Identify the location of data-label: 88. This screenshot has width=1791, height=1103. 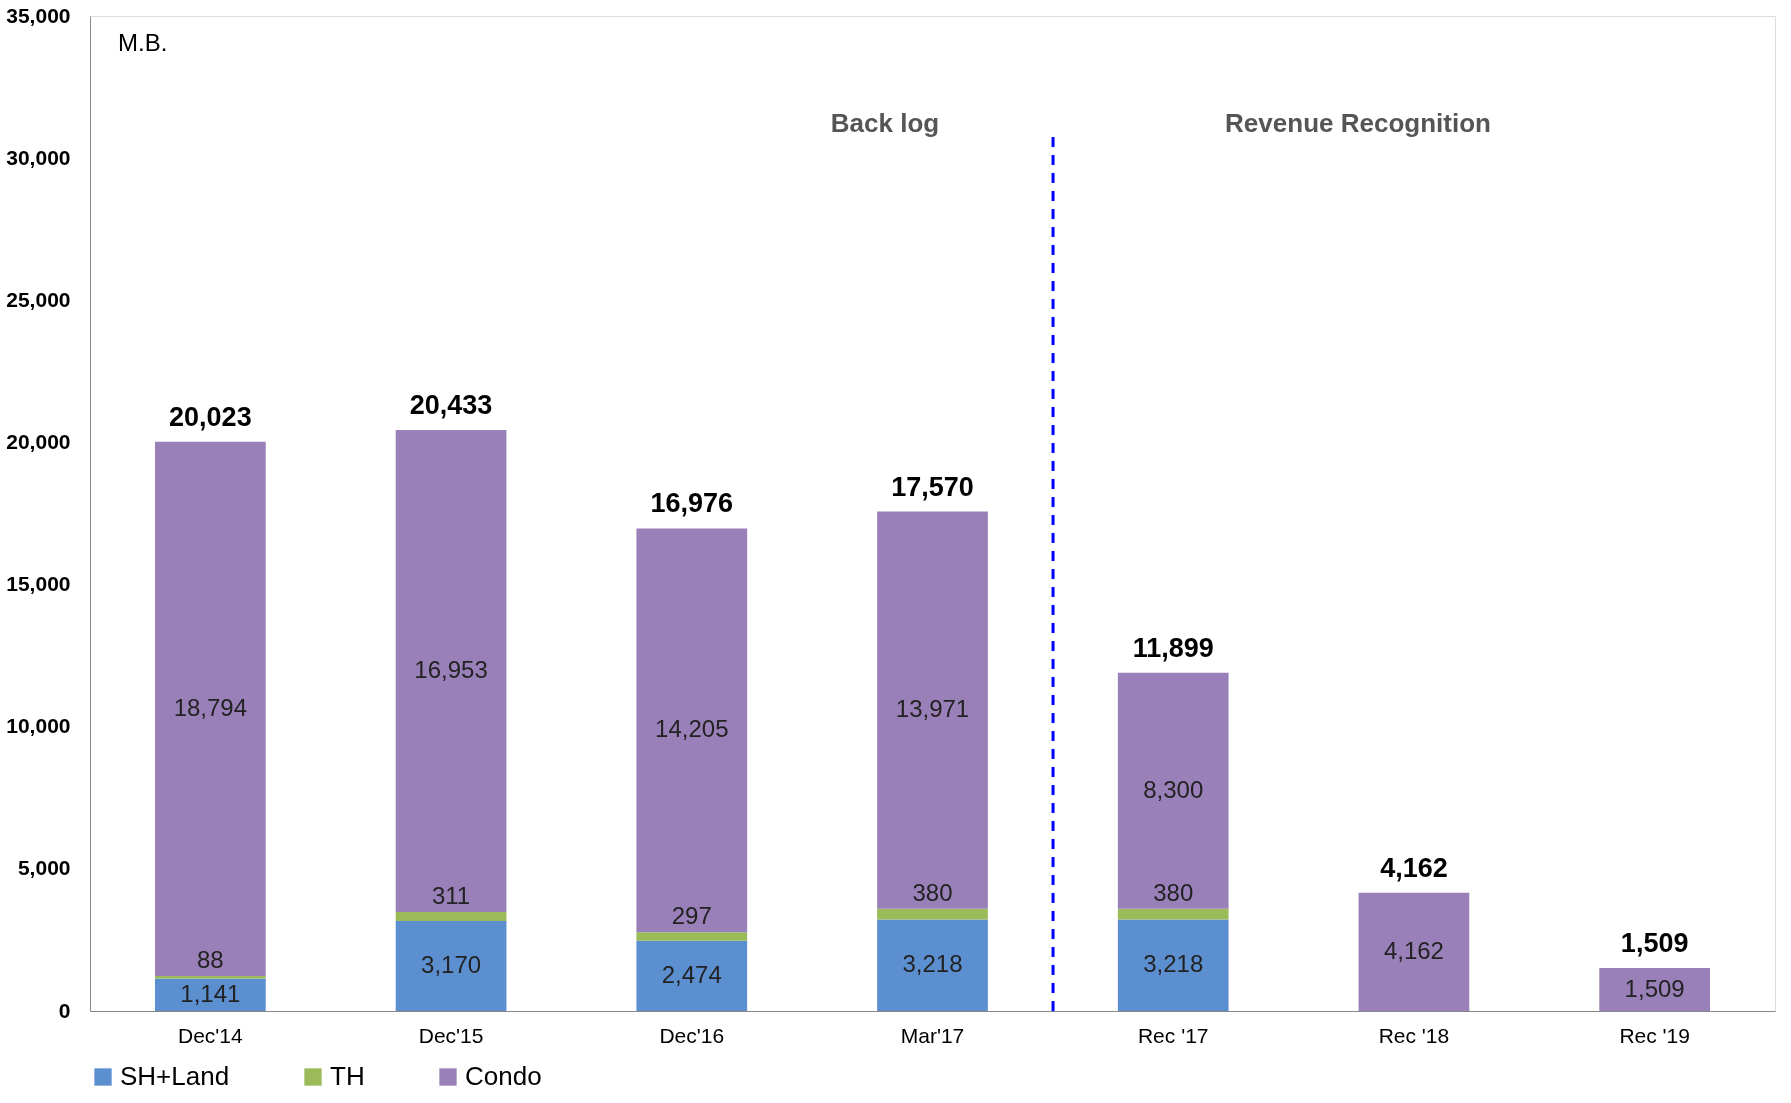
(210, 960).